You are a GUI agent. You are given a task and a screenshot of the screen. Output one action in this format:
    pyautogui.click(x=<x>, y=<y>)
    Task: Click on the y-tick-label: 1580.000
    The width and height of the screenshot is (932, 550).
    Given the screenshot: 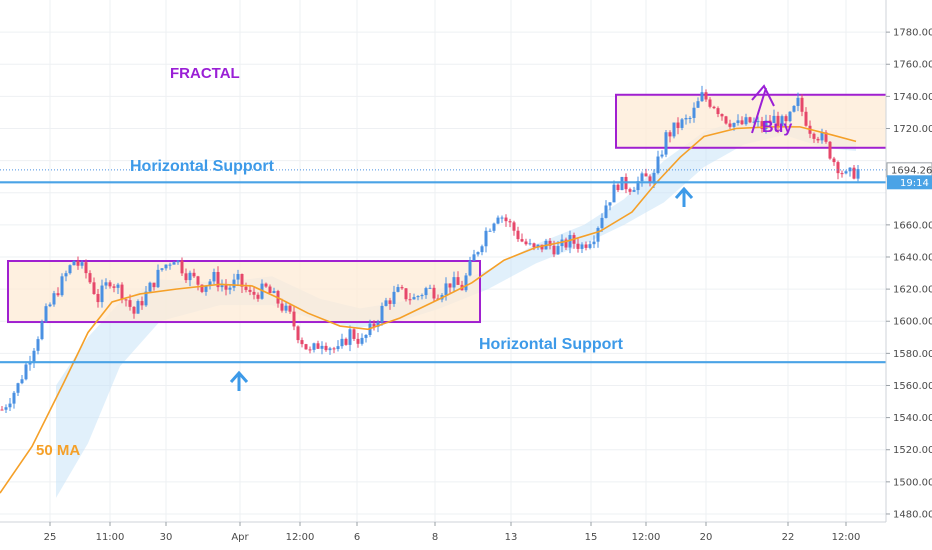 What is the action you would take?
    pyautogui.click(x=912, y=354)
    